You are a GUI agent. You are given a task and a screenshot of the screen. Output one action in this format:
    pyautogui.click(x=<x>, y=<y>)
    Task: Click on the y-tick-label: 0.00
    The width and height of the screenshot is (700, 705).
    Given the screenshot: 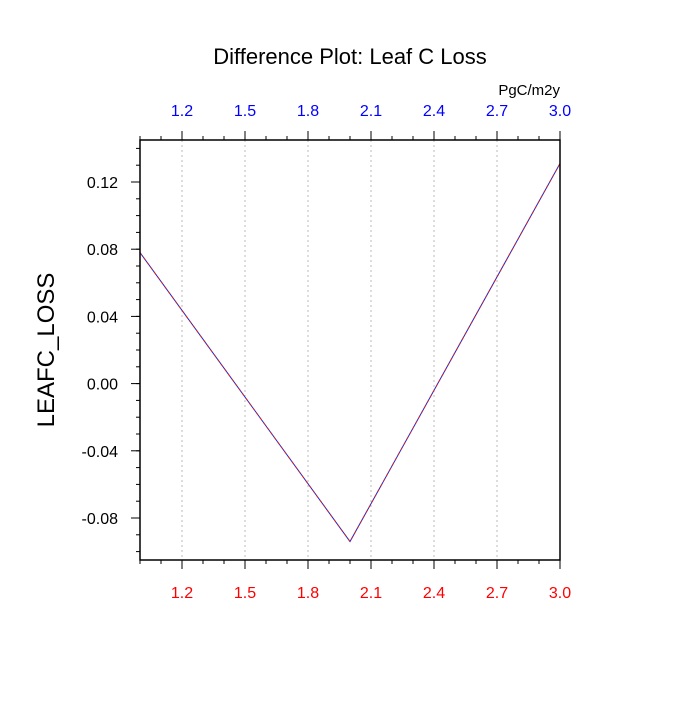 What is the action you would take?
    pyautogui.click(x=102, y=385)
    